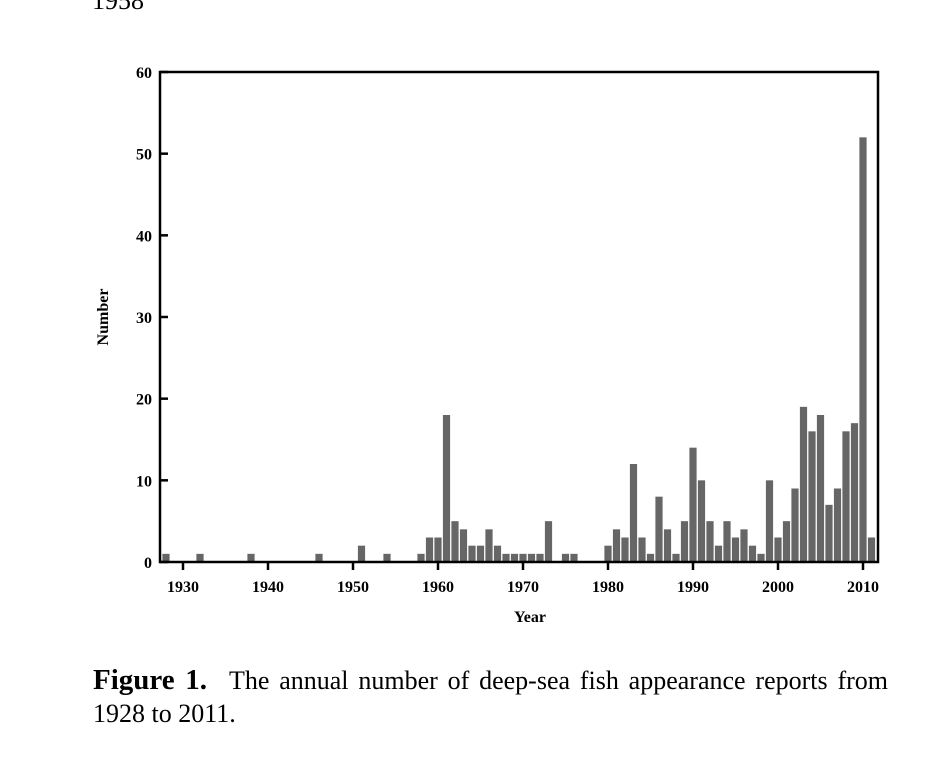  I want to click on bar-1964, so click(472, 553).